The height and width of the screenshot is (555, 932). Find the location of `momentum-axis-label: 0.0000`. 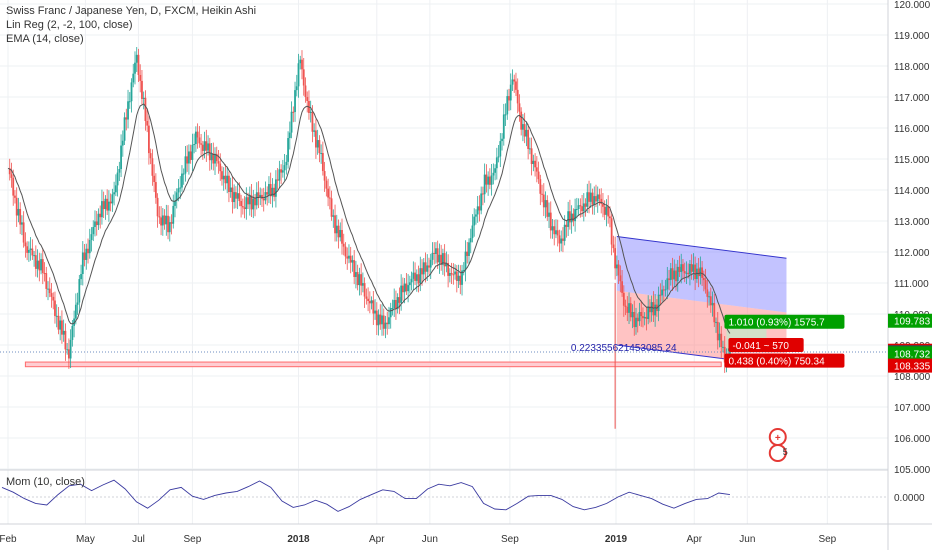

momentum-axis-label: 0.0000 is located at coordinates (909, 498).